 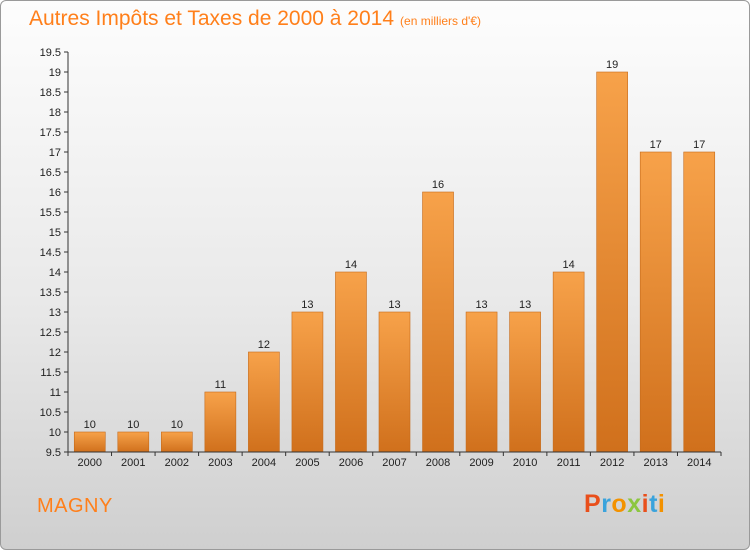 I want to click on chart-title-main: Autres Impôts et Taxes de 2000 à 2014, so click(x=212, y=18).